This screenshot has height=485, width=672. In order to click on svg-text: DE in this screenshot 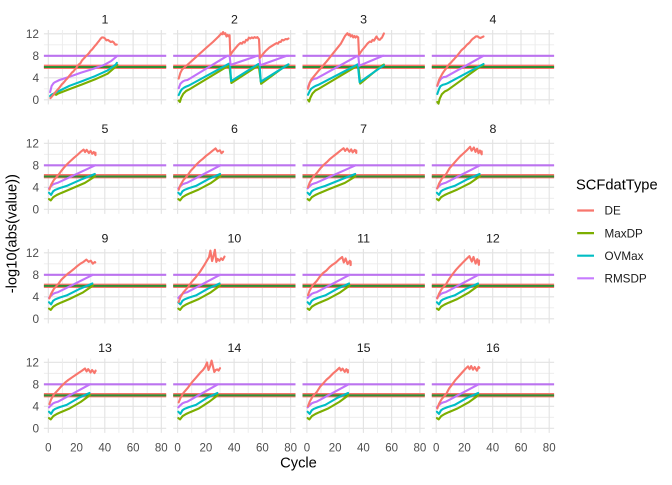, I will do `click(613, 211)`.